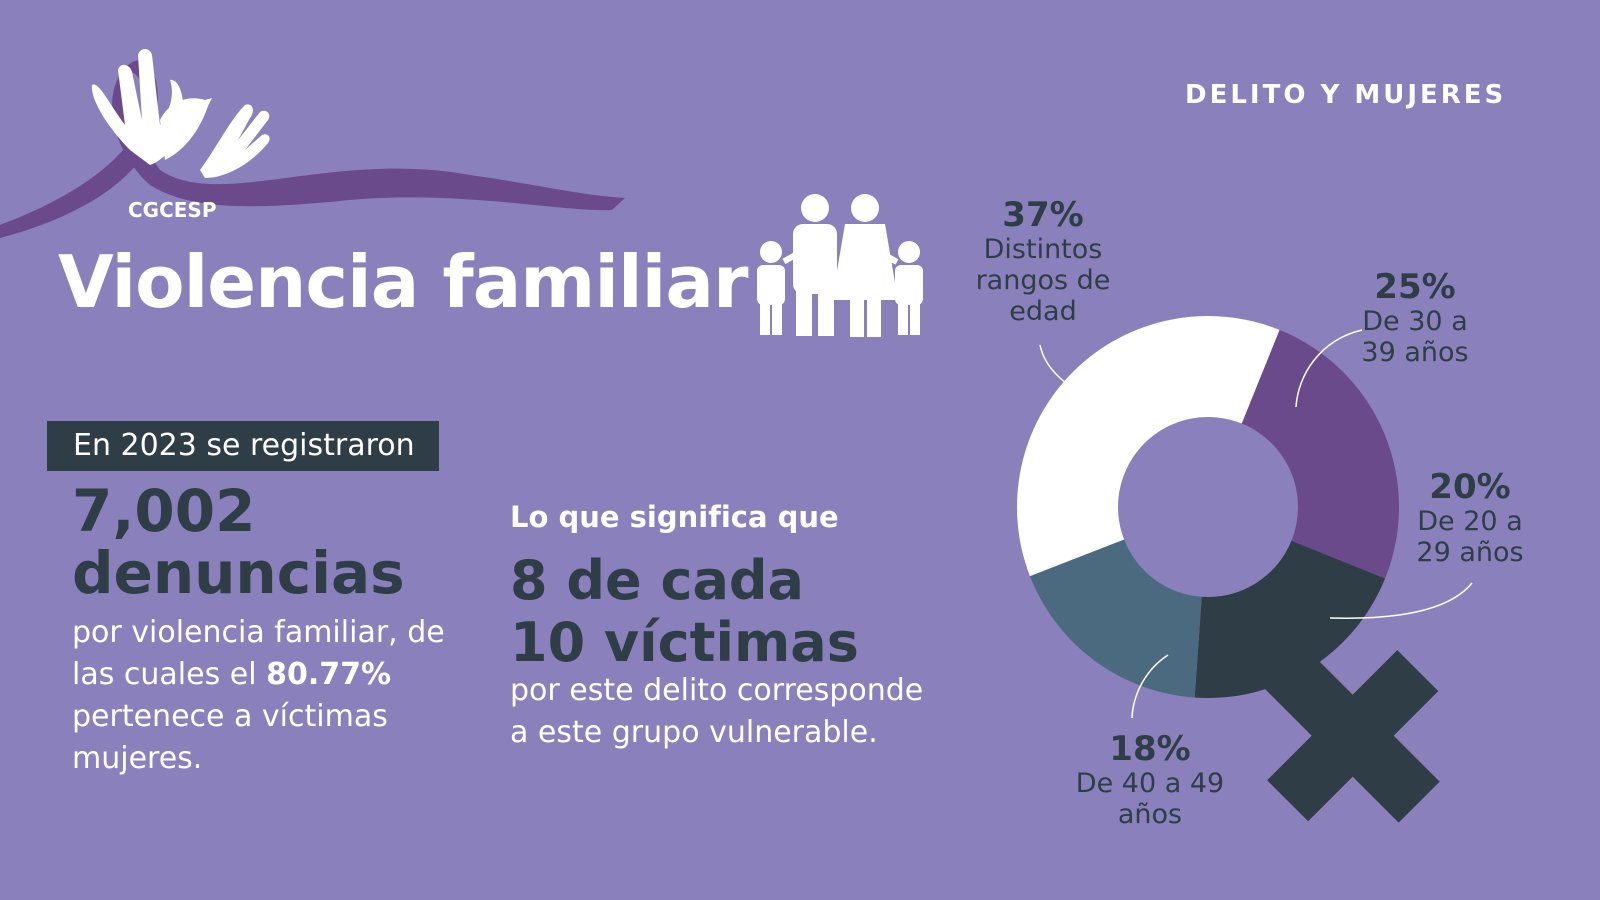  I want to click on leader-lines, so click(1256, 524).